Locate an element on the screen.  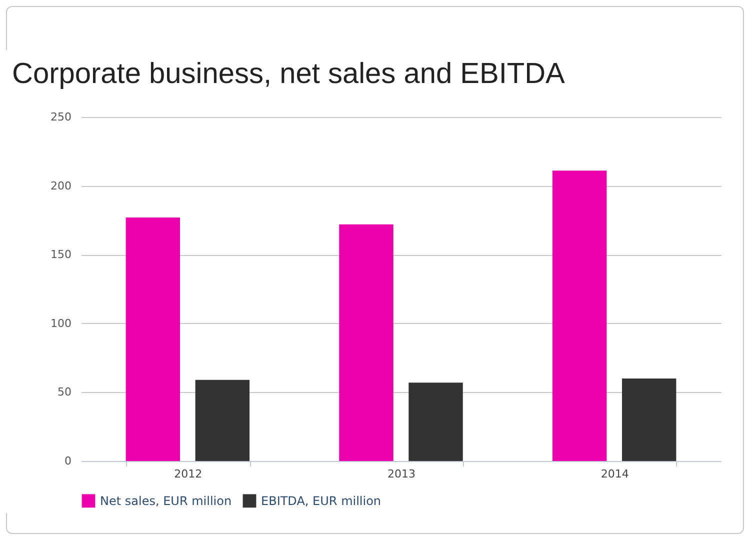
x-tick-label: 2013 is located at coordinates (402, 474).